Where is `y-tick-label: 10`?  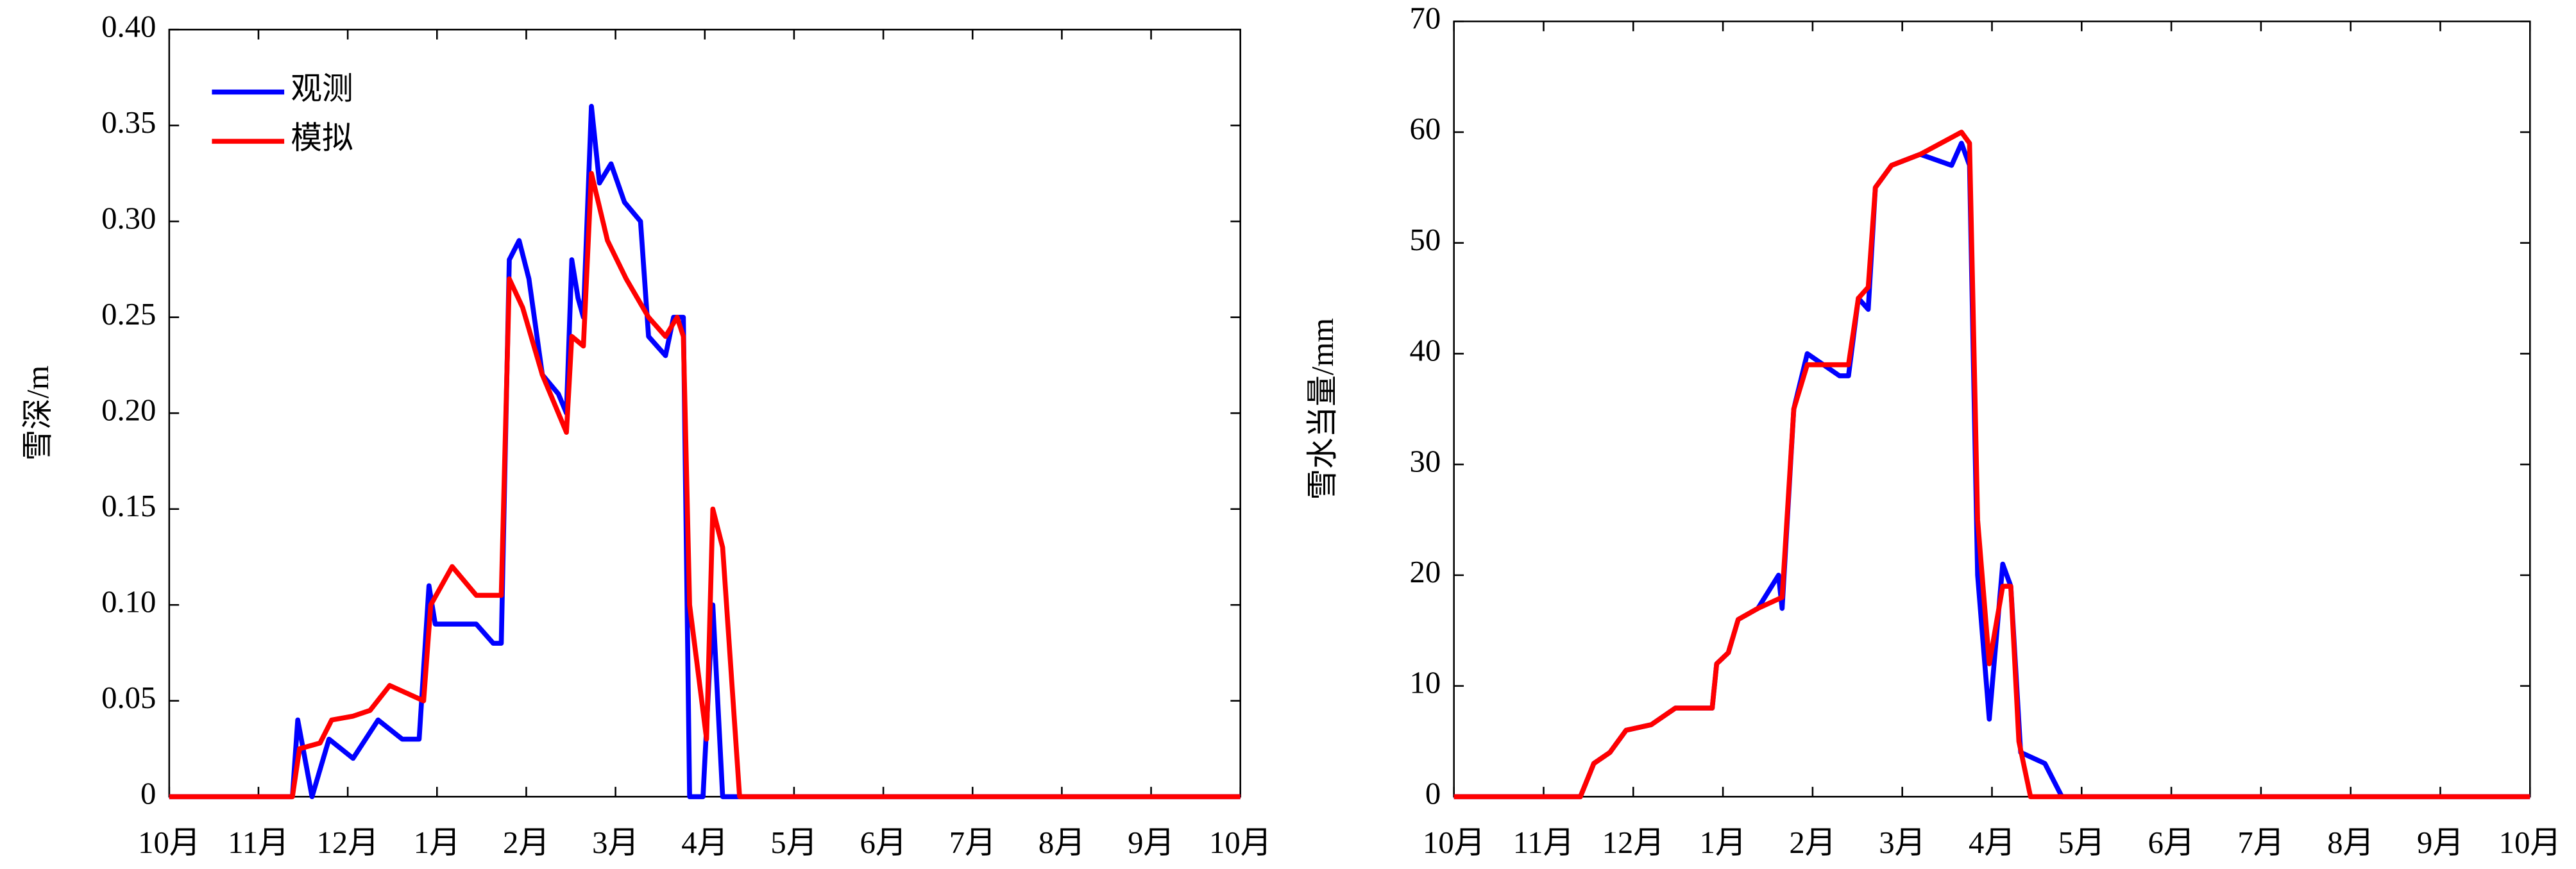
y-tick-label: 10 is located at coordinates (1425, 683).